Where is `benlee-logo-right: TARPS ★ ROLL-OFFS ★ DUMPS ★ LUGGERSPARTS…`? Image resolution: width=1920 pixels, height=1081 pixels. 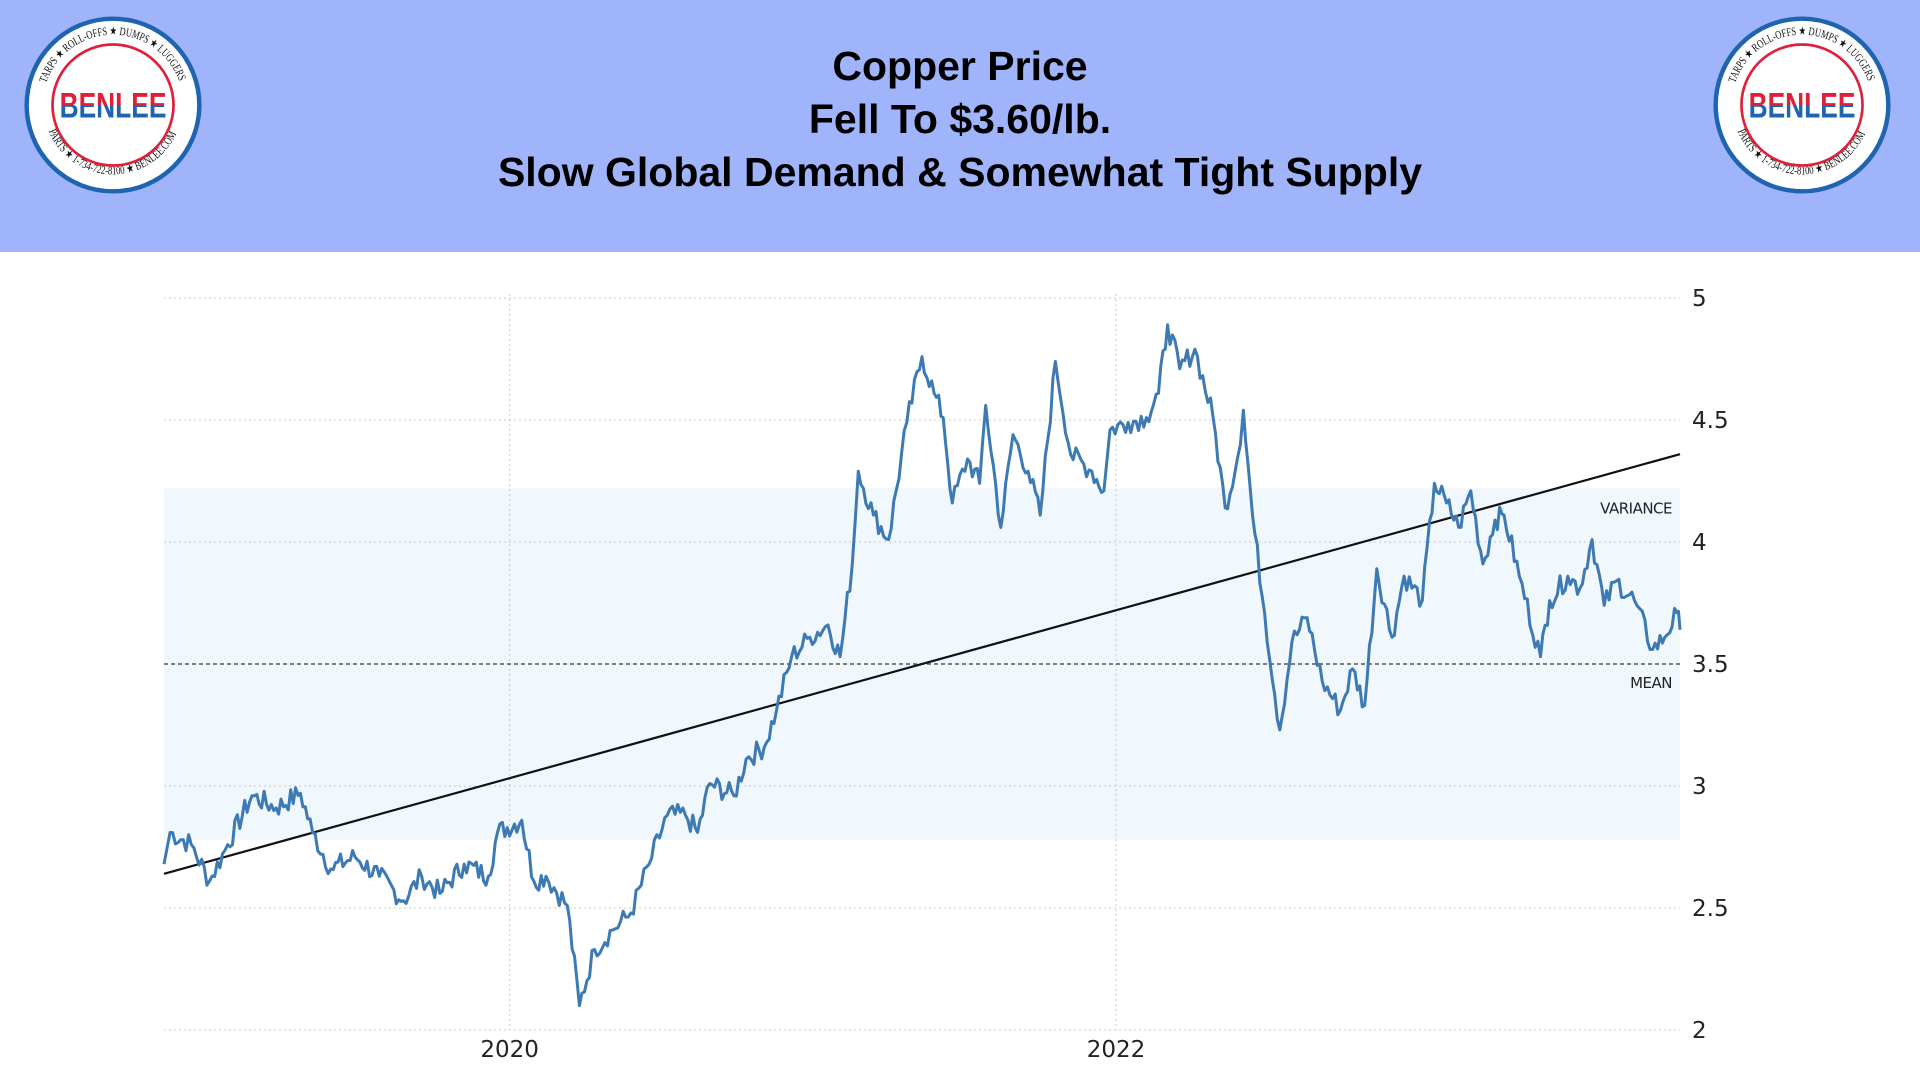
benlee-logo-right: TARPS ★ ROLL-OFFS ★ DUMPS ★ LUGGERSPARTS… is located at coordinates (1802, 105).